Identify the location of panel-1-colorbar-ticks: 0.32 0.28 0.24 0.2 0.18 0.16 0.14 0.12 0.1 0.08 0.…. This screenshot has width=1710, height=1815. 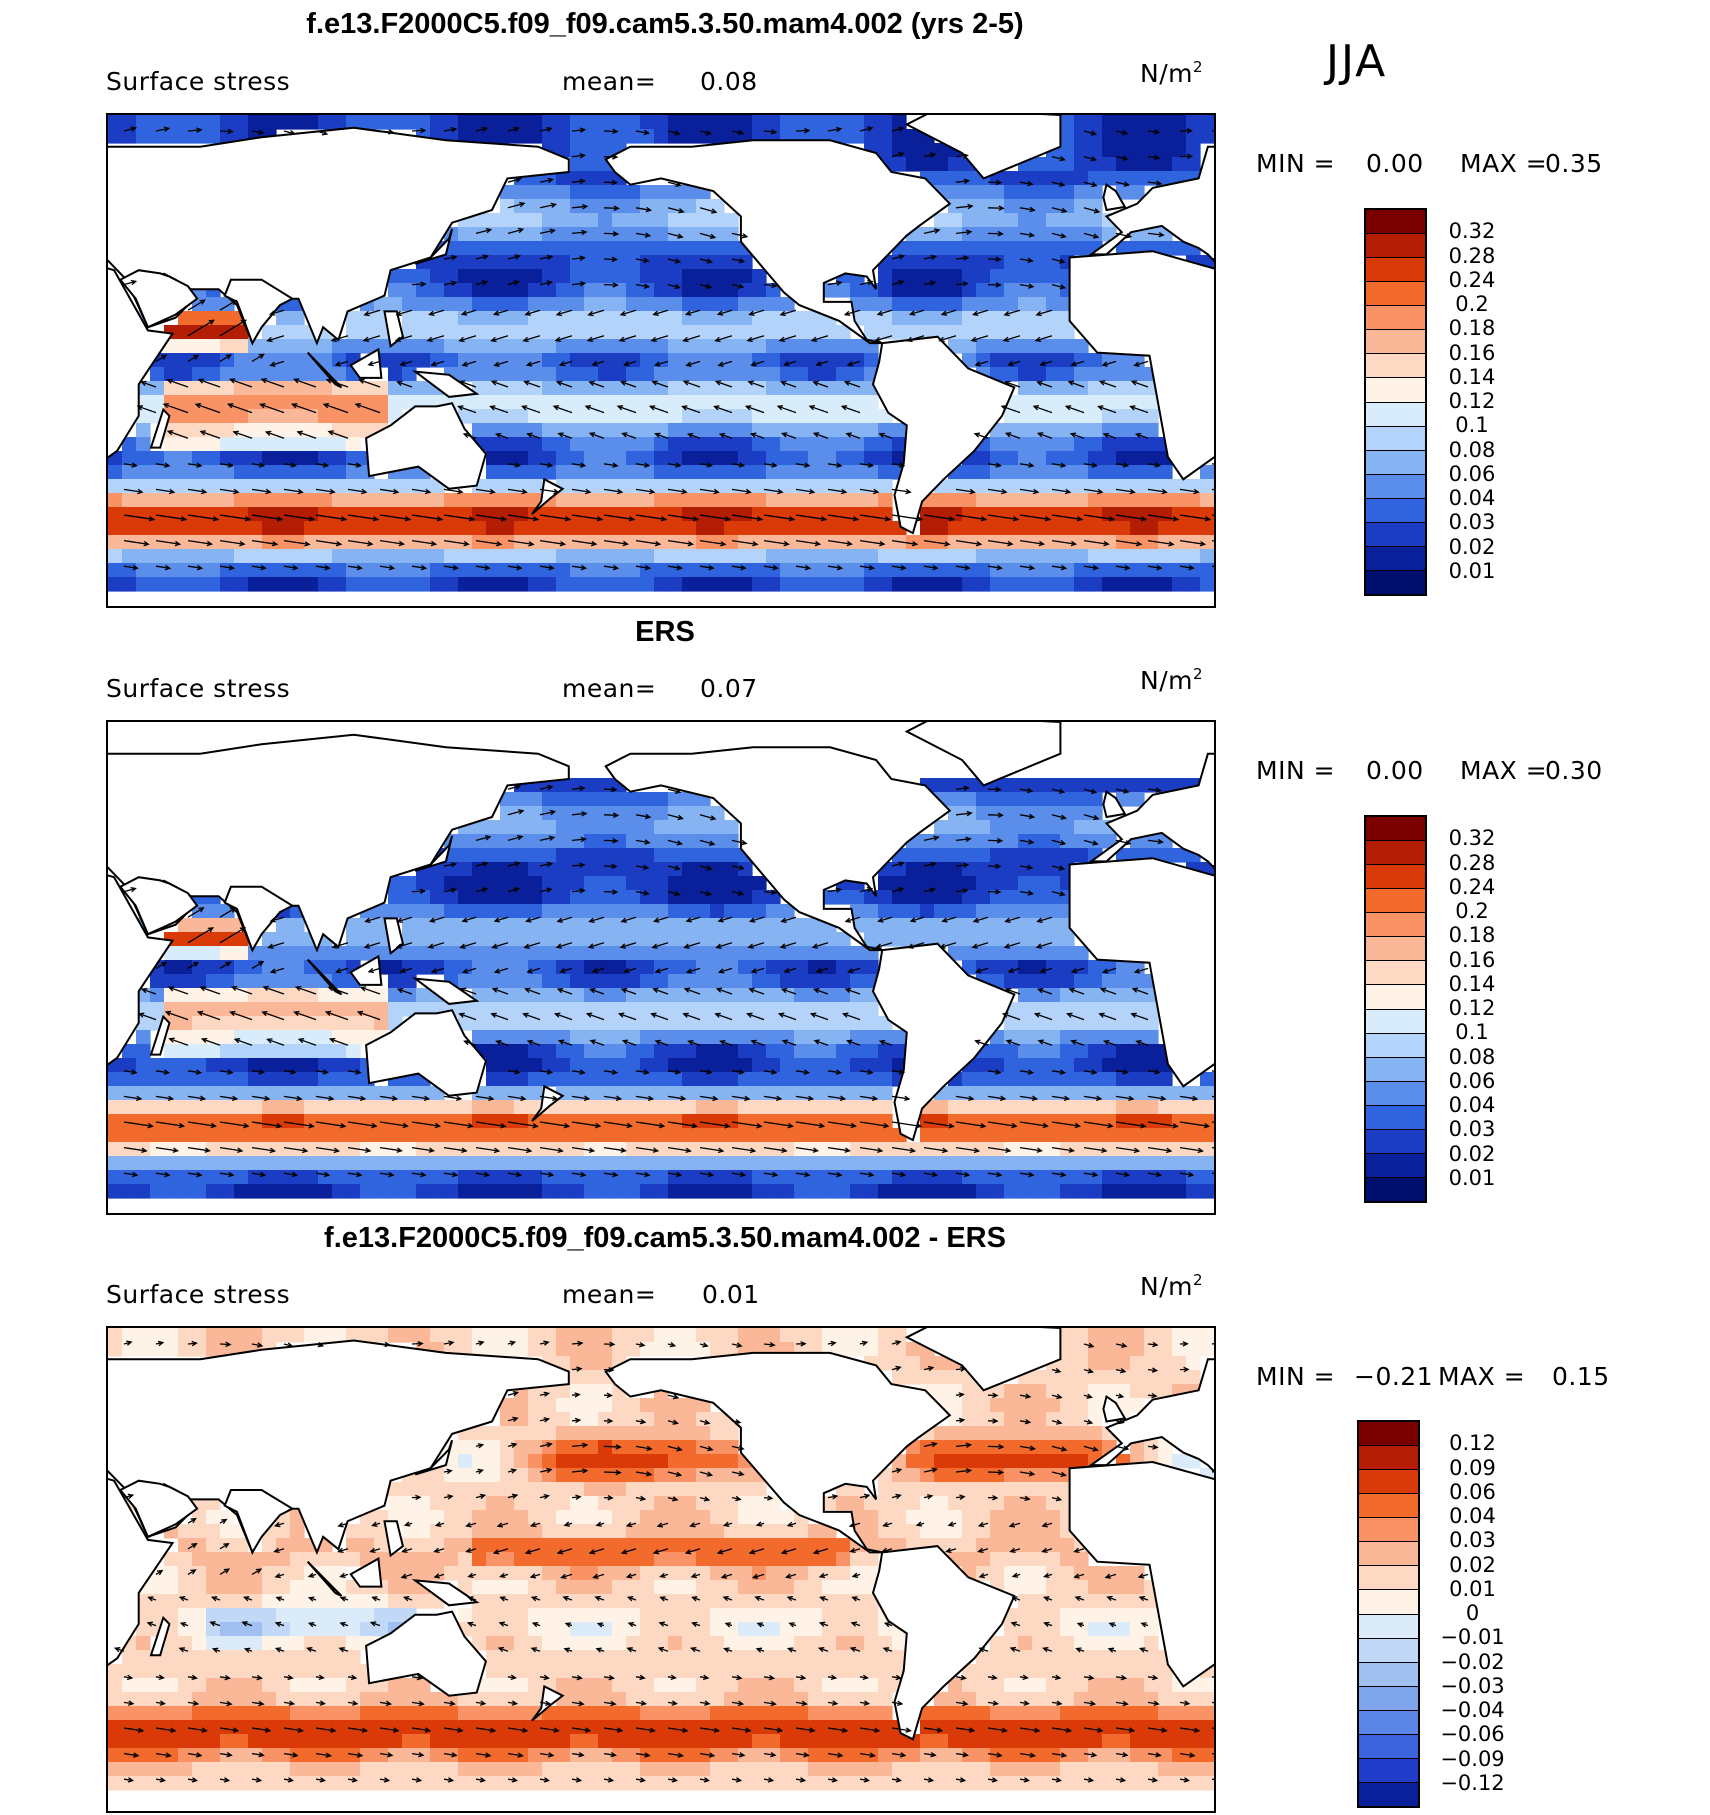
(1472, 402).